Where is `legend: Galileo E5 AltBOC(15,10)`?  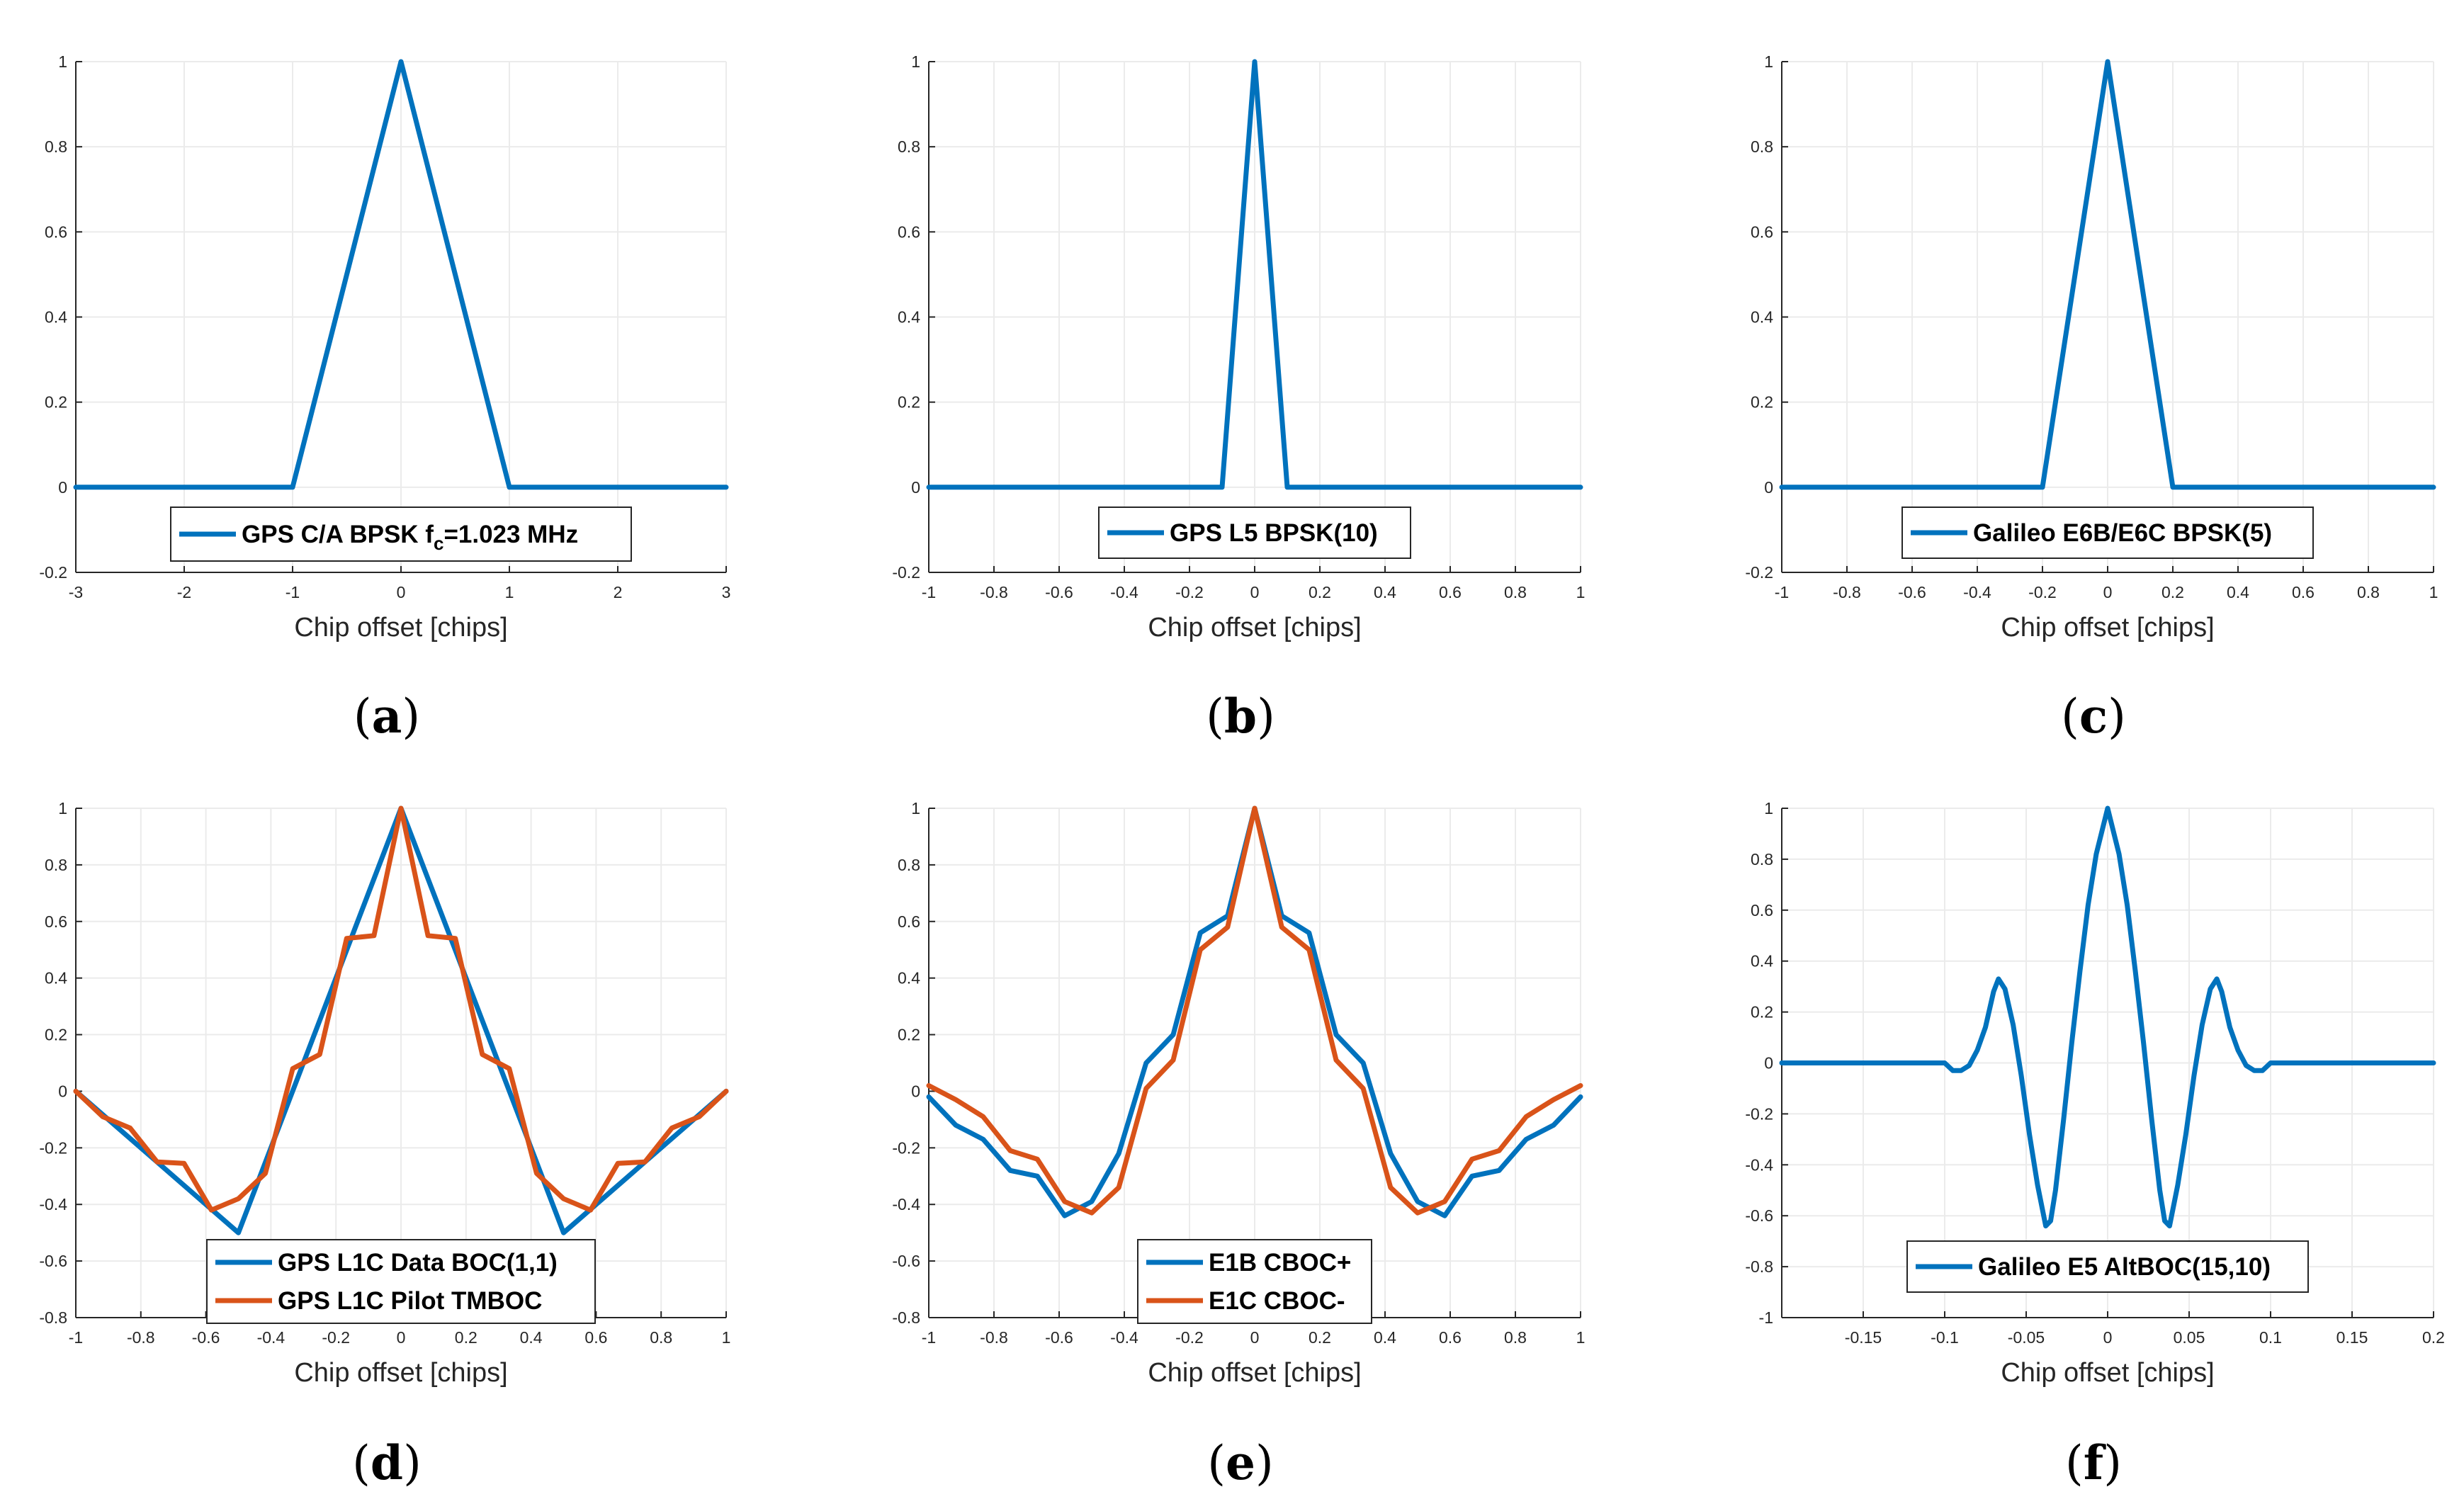
legend: Galileo E5 AltBOC(15,10) is located at coordinates (2107, 1266).